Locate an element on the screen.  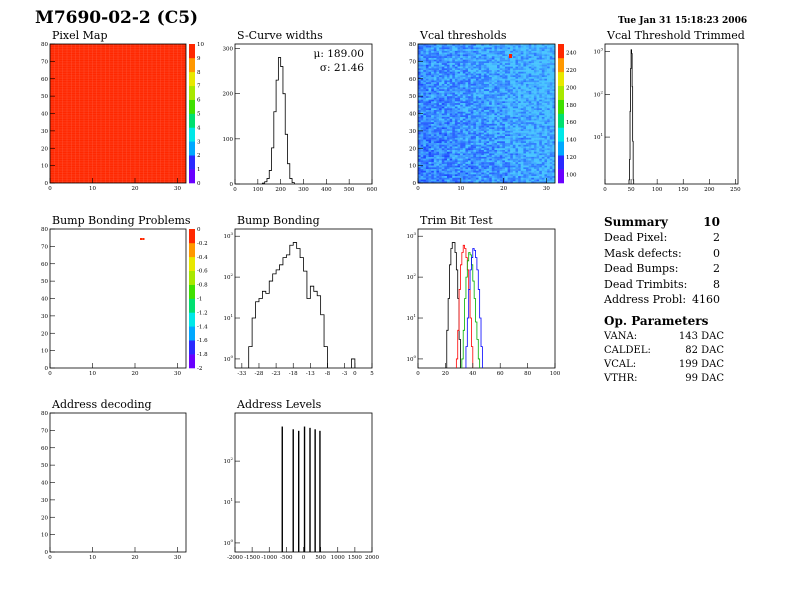
palette-label: 7 is located at coordinates (199, 87).